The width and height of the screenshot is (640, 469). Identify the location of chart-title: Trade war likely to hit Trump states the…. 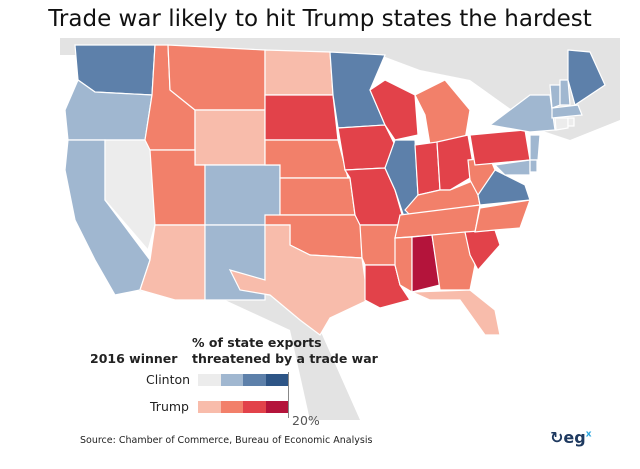
(320, 19).